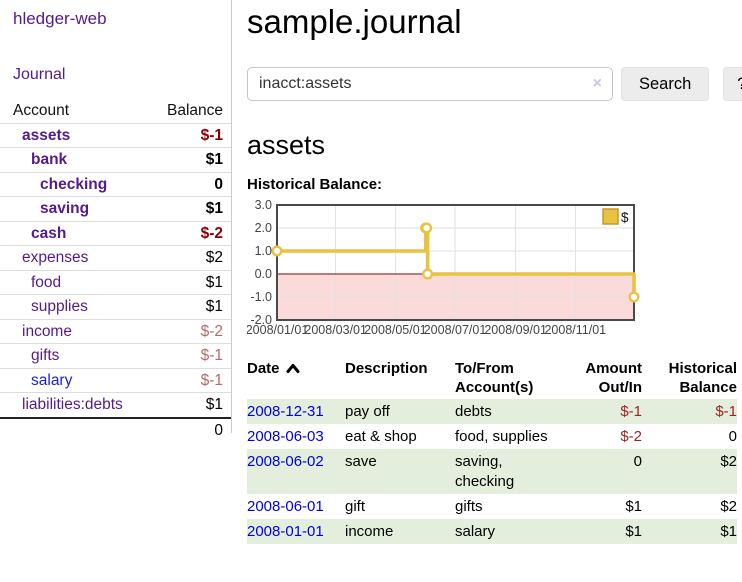 The image size is (742, 582). I want to click on transaction-accounts: gifts, so click(469, 506).